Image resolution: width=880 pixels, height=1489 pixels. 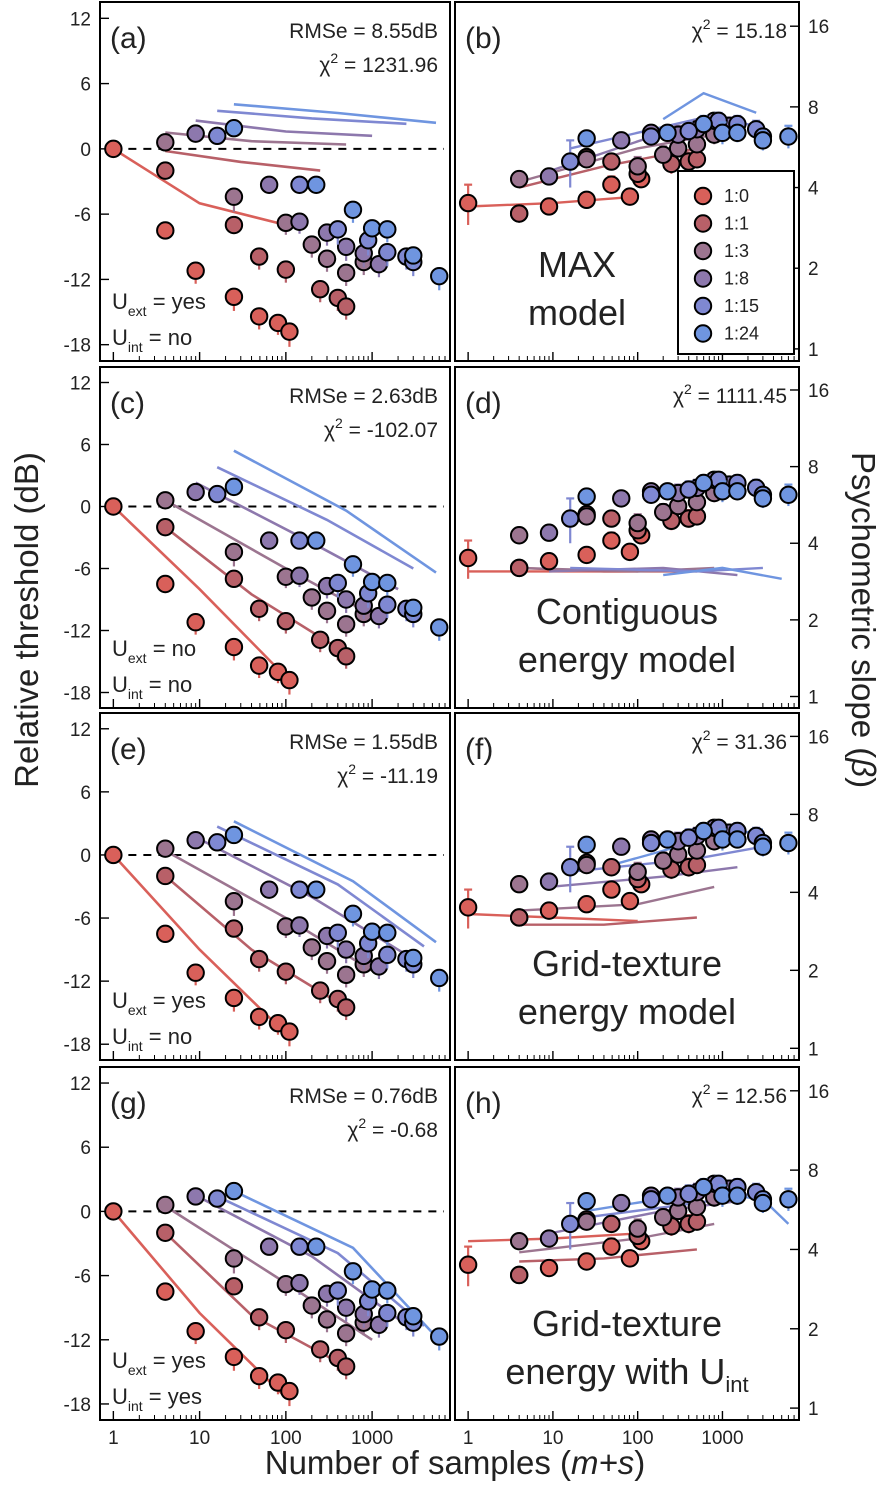 I want to click on model-name-line1: Contiguous, so click(x=627, y=611).